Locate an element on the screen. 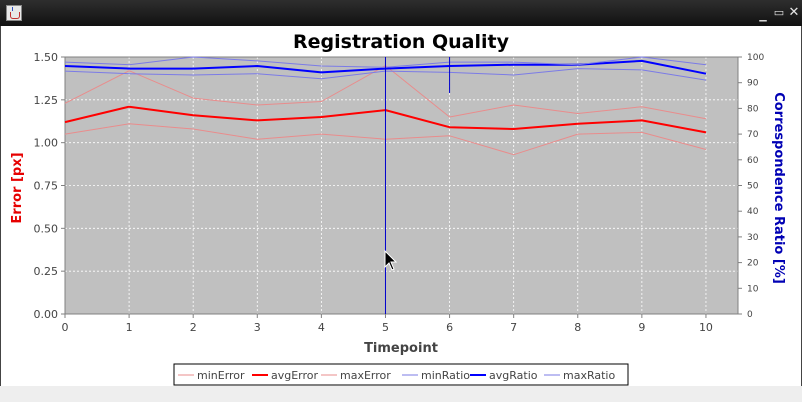 This screenshot has width=802, height=402. x-tick-label: 6 is located at coordinates (449, 327).